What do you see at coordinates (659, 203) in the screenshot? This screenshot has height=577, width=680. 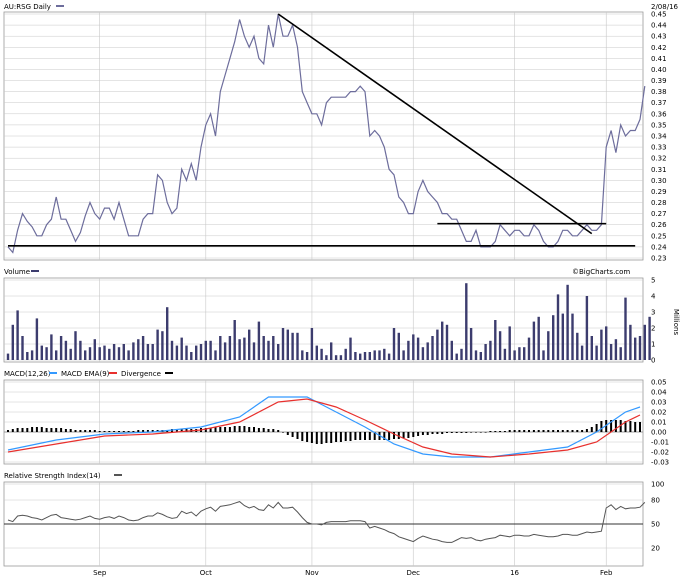 I see `price-tick-label: 0.28` at bounding box center [659, 203].